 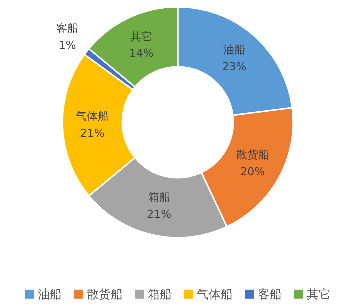 I want to click on slice-label: 箱船, so click(x=159, y=197).